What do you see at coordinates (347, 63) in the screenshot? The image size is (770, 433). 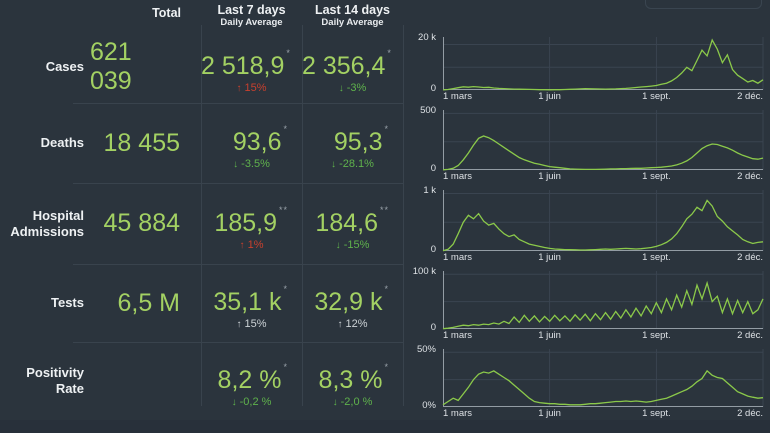 I see `last14-value: 2 356,4 *` at bounding box center [347, 63].